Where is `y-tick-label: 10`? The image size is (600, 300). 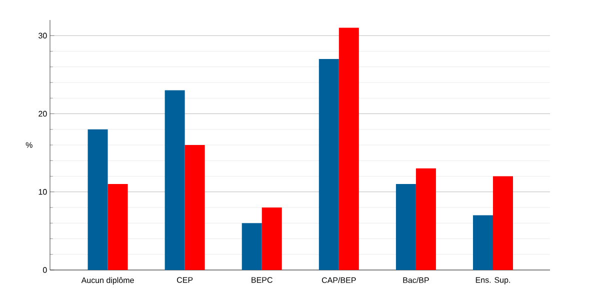 y-tick-label: 10 is located at coordinates (42, 192).